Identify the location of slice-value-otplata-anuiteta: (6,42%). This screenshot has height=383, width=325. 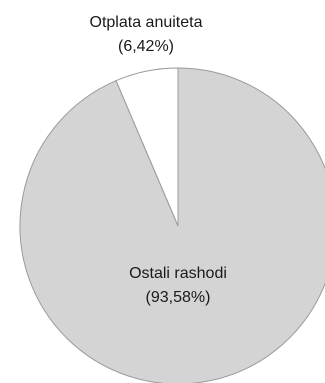
(146, 46).